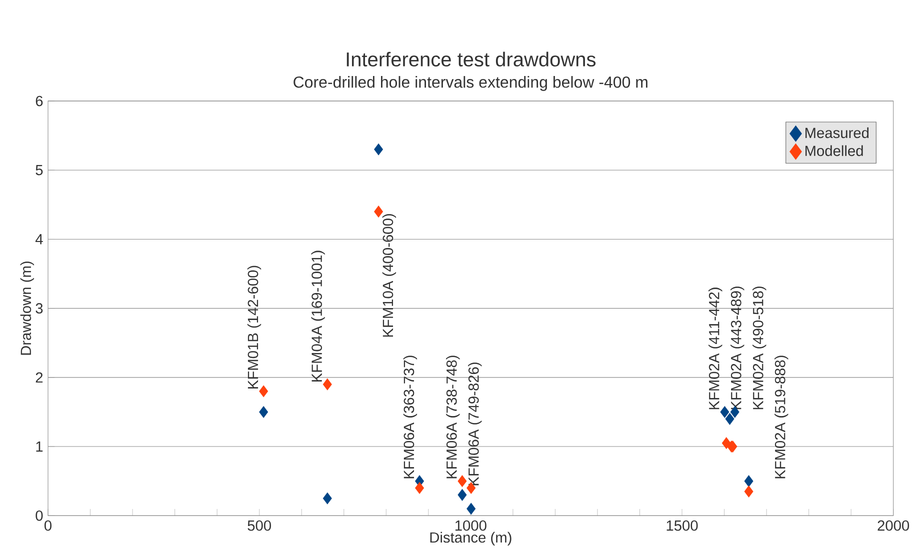 The width and height of the screenshot is (917, 553). Describe the element at coordinates (737, 348) in the screenshot. I see `annotation: KFM02A (443-489)` at that location.